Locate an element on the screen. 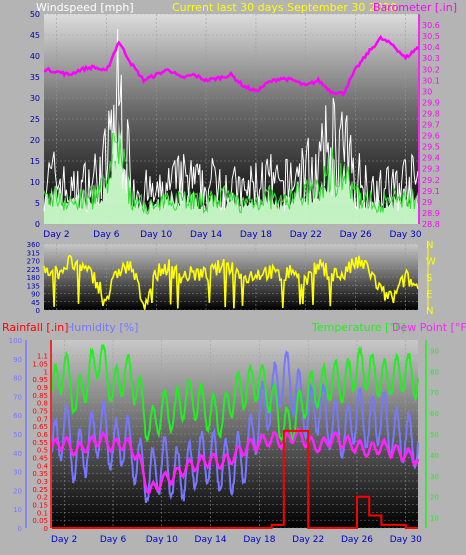  wind-y-tick-label: 10 is located at coordinates (35, 182).